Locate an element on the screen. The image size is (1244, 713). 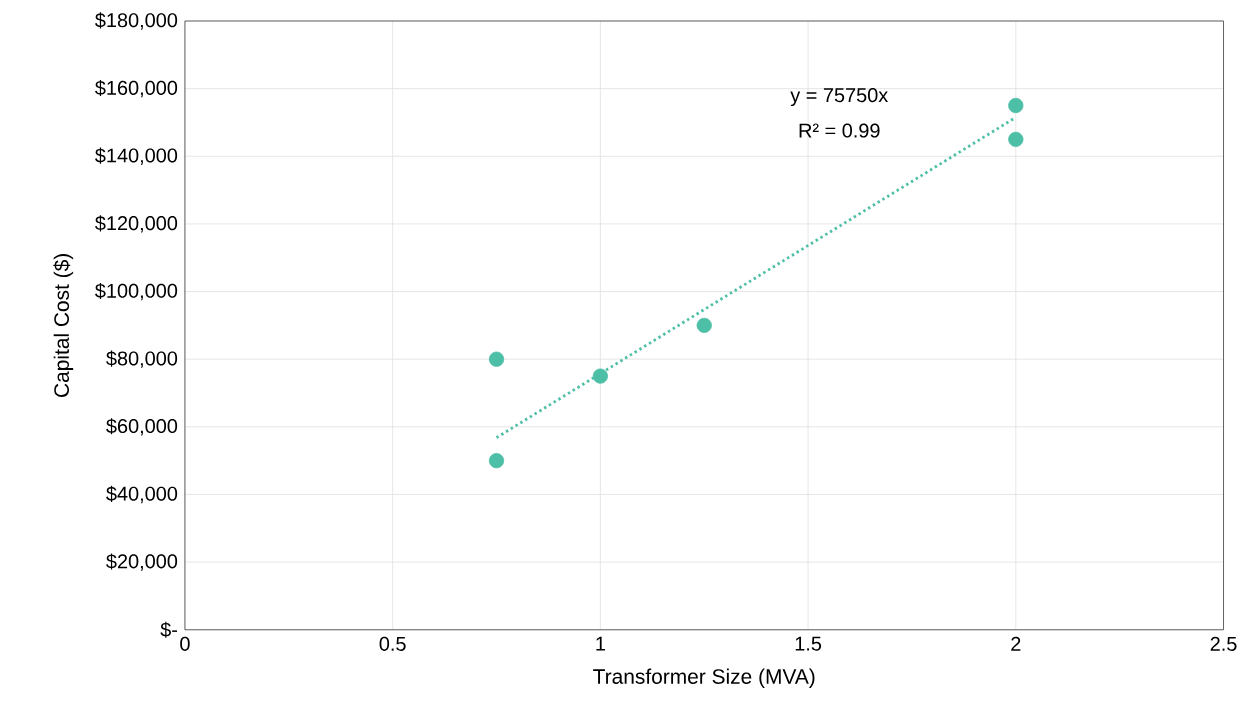
y-tick-label: $80,000 is located at coordinates (142, 359).